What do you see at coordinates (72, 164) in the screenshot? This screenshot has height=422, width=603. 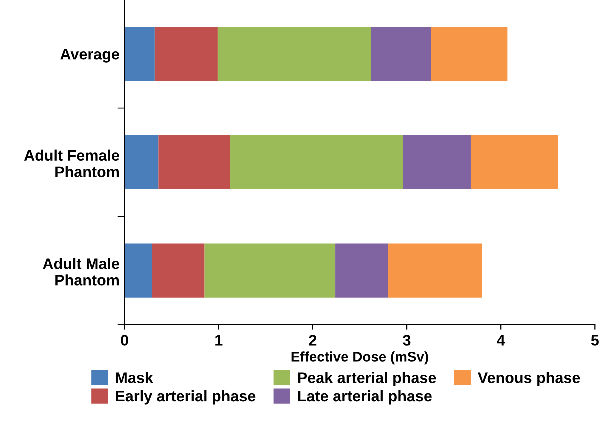 I see `y-tick-label: Adult Female Phantom` at bounding box center [72, 164].